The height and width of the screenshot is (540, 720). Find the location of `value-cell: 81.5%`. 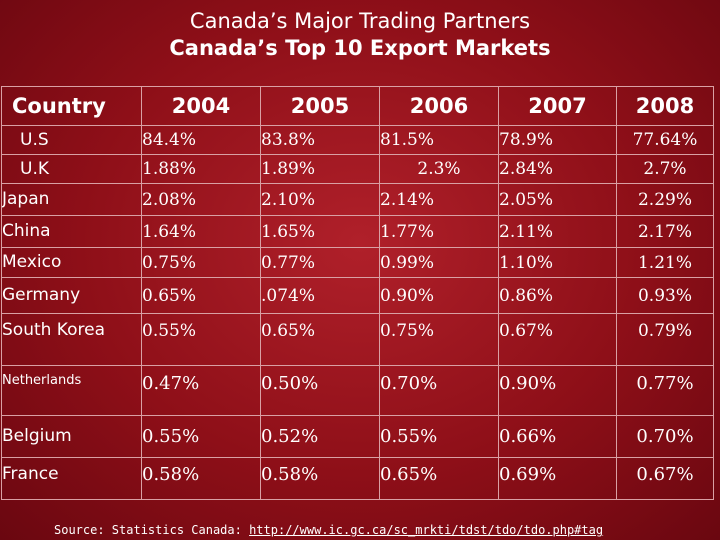

value-cell: 81.5% is located at coordinates (439, 140).